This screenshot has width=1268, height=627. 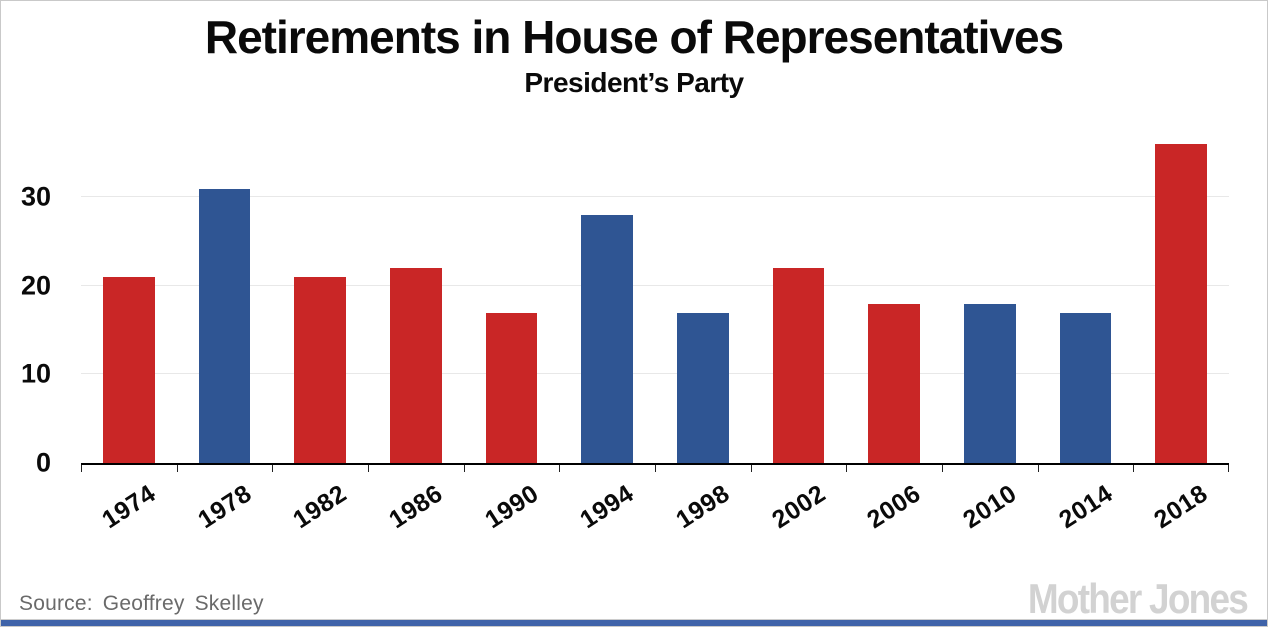 I want to click on bar-1986, so click(x=416, y=365).